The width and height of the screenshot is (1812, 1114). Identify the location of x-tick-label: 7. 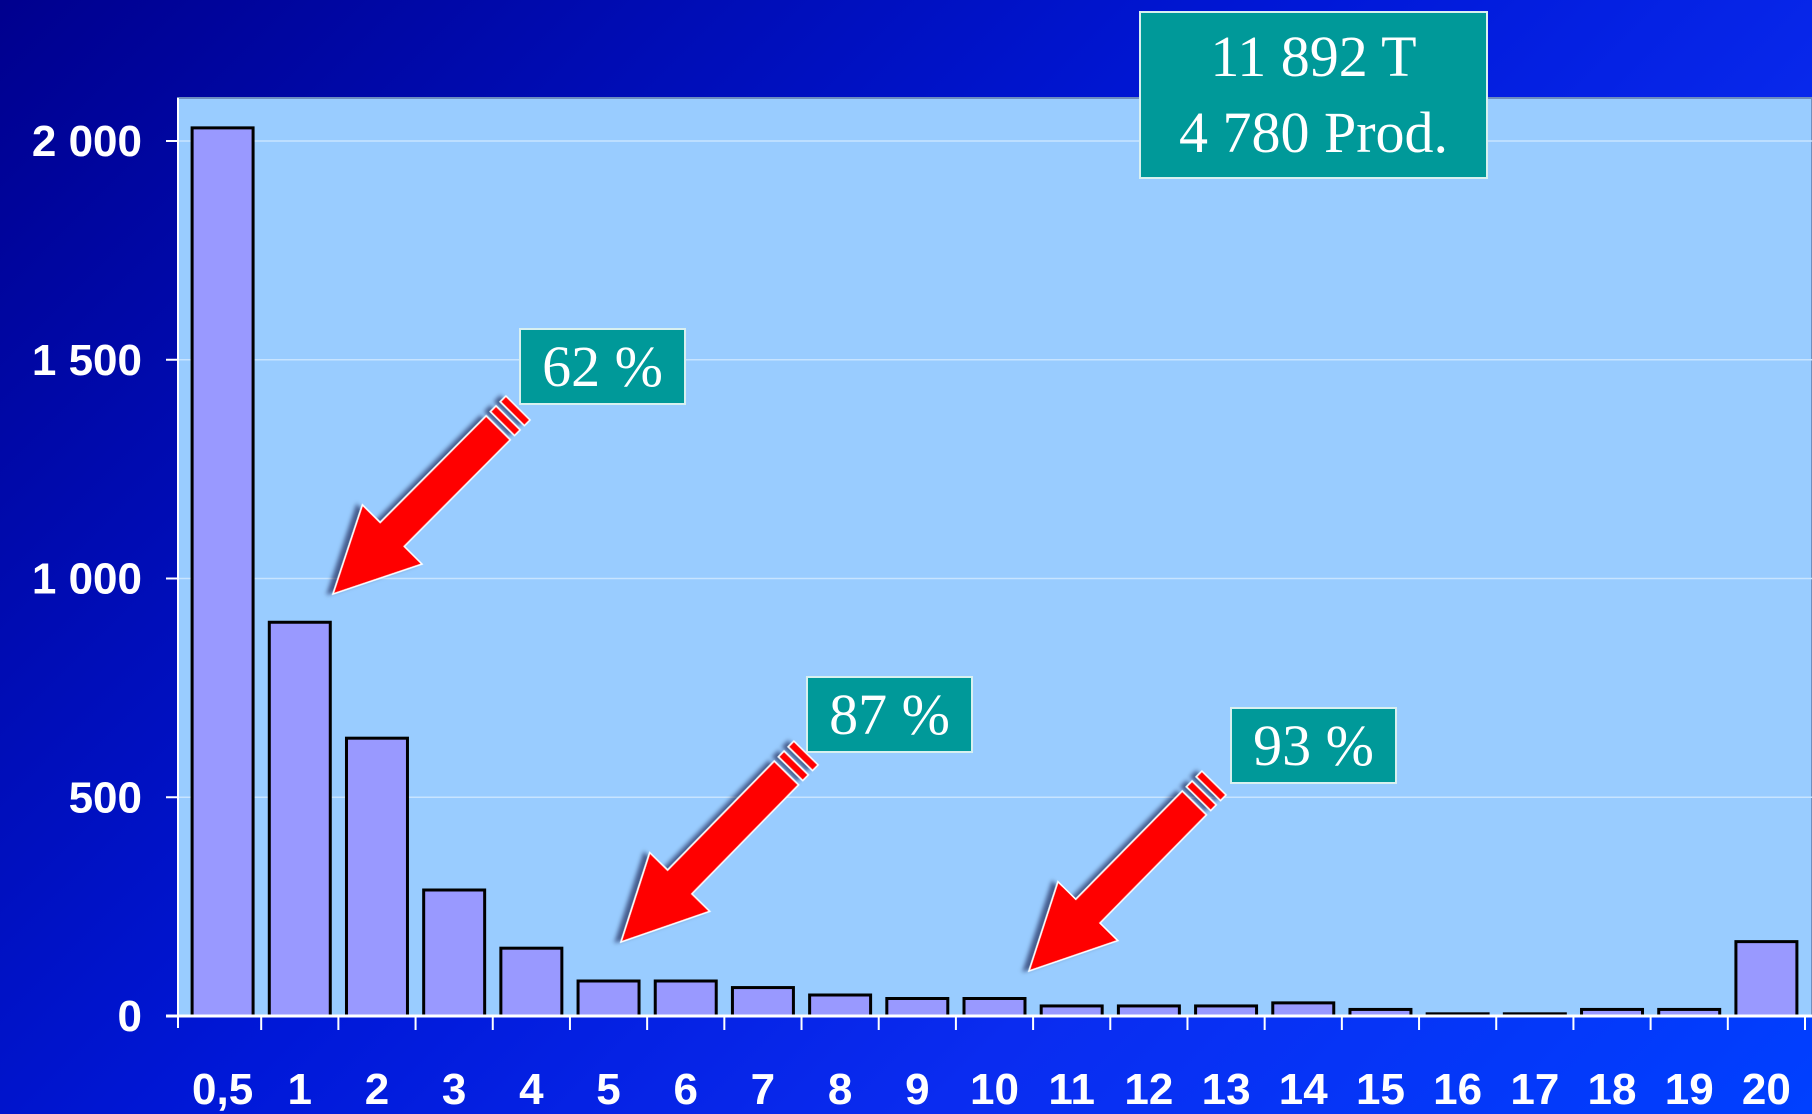
(763, 1089).